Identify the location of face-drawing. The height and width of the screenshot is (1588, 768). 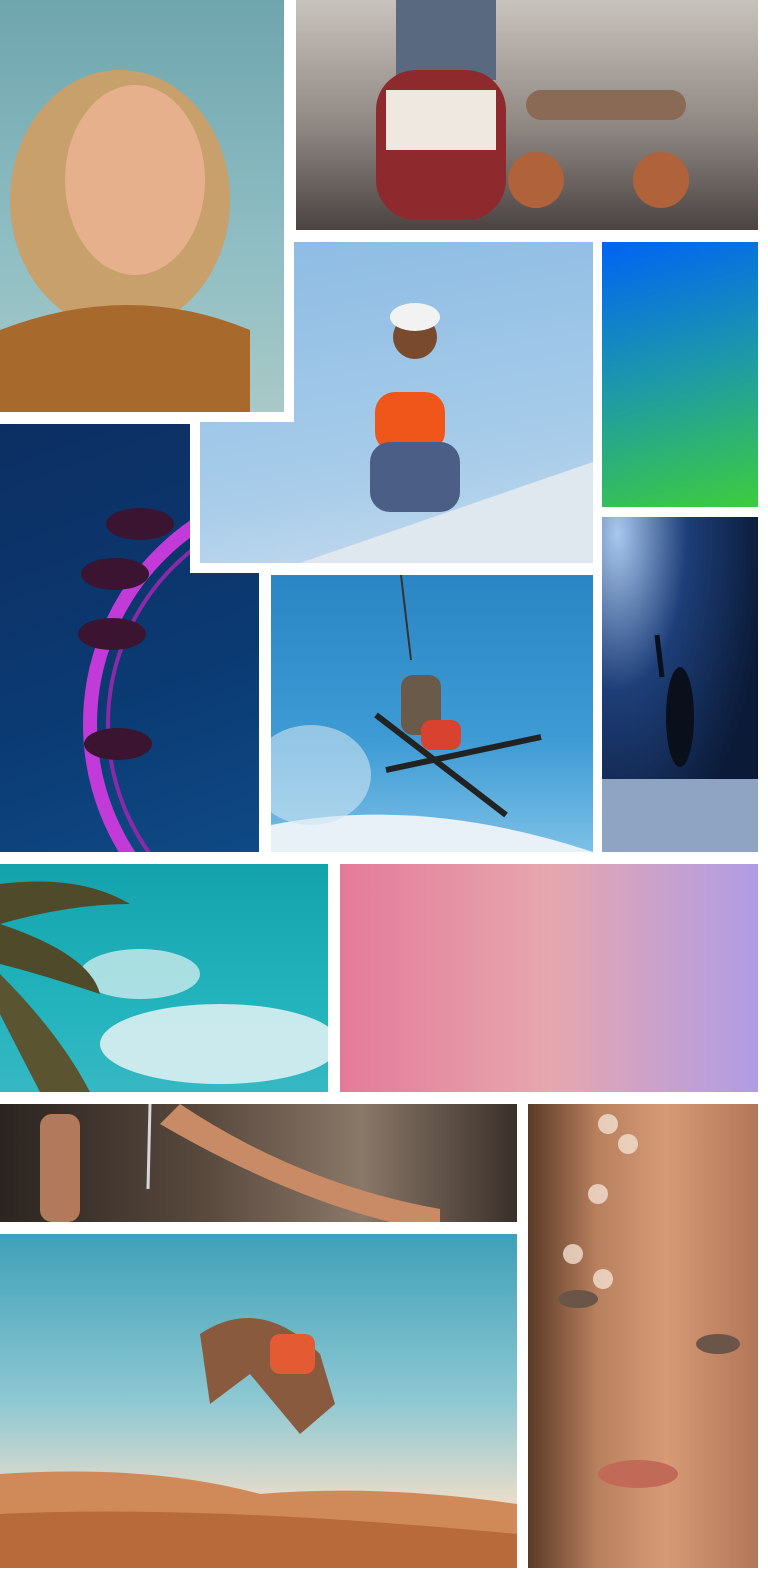
(649, 1301).